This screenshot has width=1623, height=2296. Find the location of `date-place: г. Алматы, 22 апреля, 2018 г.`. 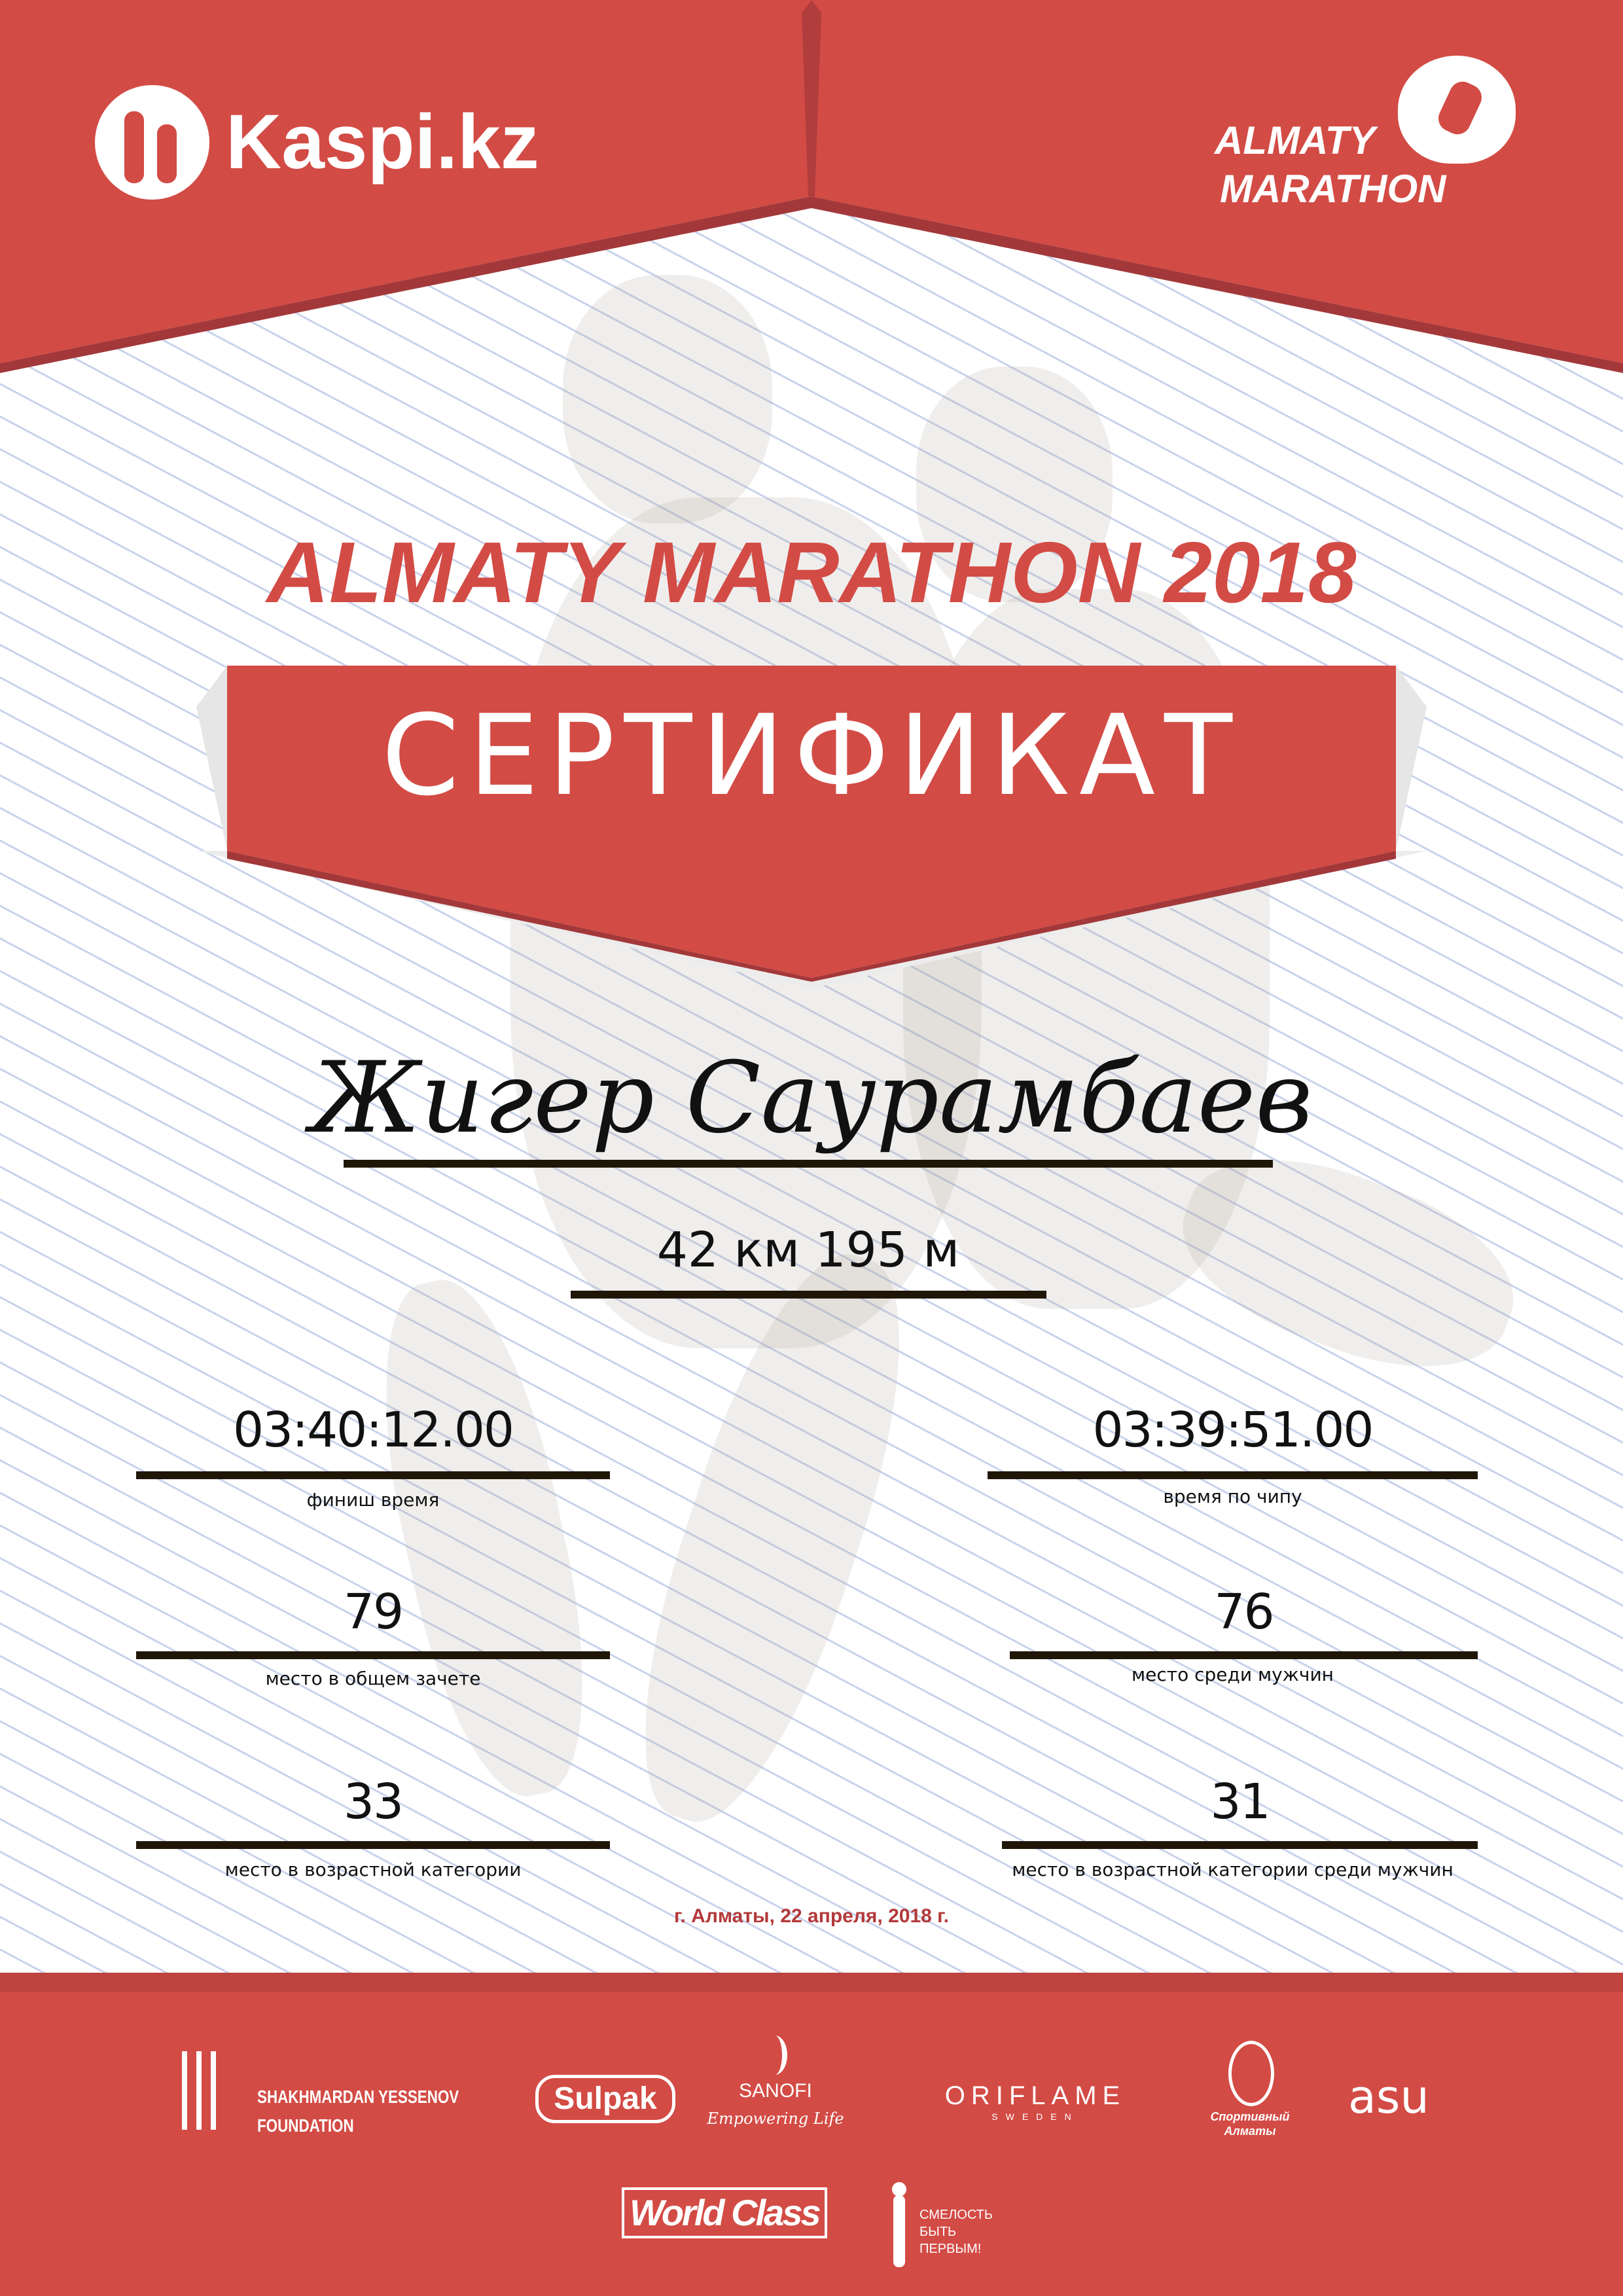

date-place: г. Алматы, 22 апреля, 2018 г. is located at coordinates (811, 1916).